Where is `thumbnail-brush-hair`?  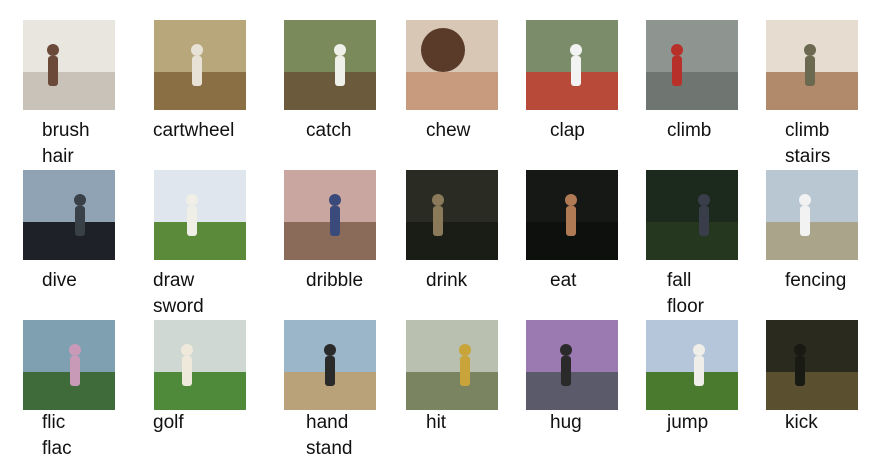 thumbnail-brush-hair is located at coordinates (69, 65).